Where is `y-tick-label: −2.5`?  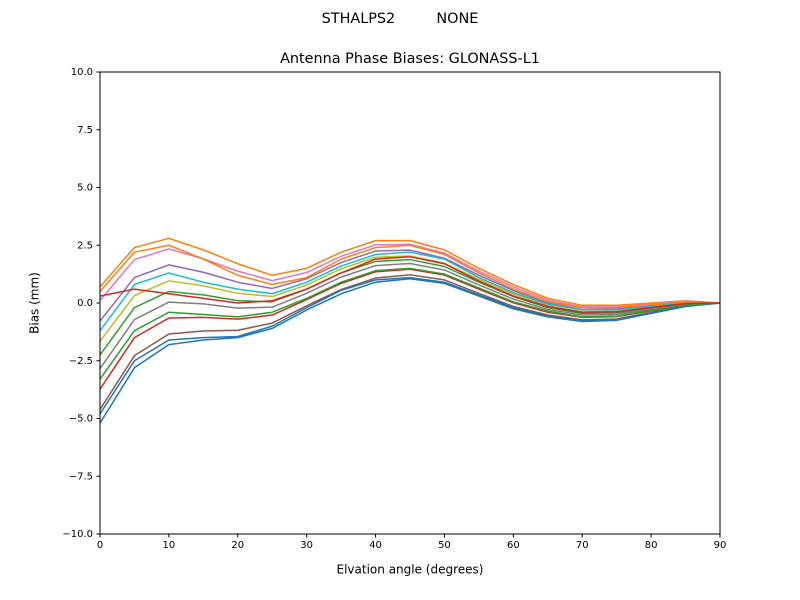 y-tick-label: −2.5 is located at coordinates (81, 361).